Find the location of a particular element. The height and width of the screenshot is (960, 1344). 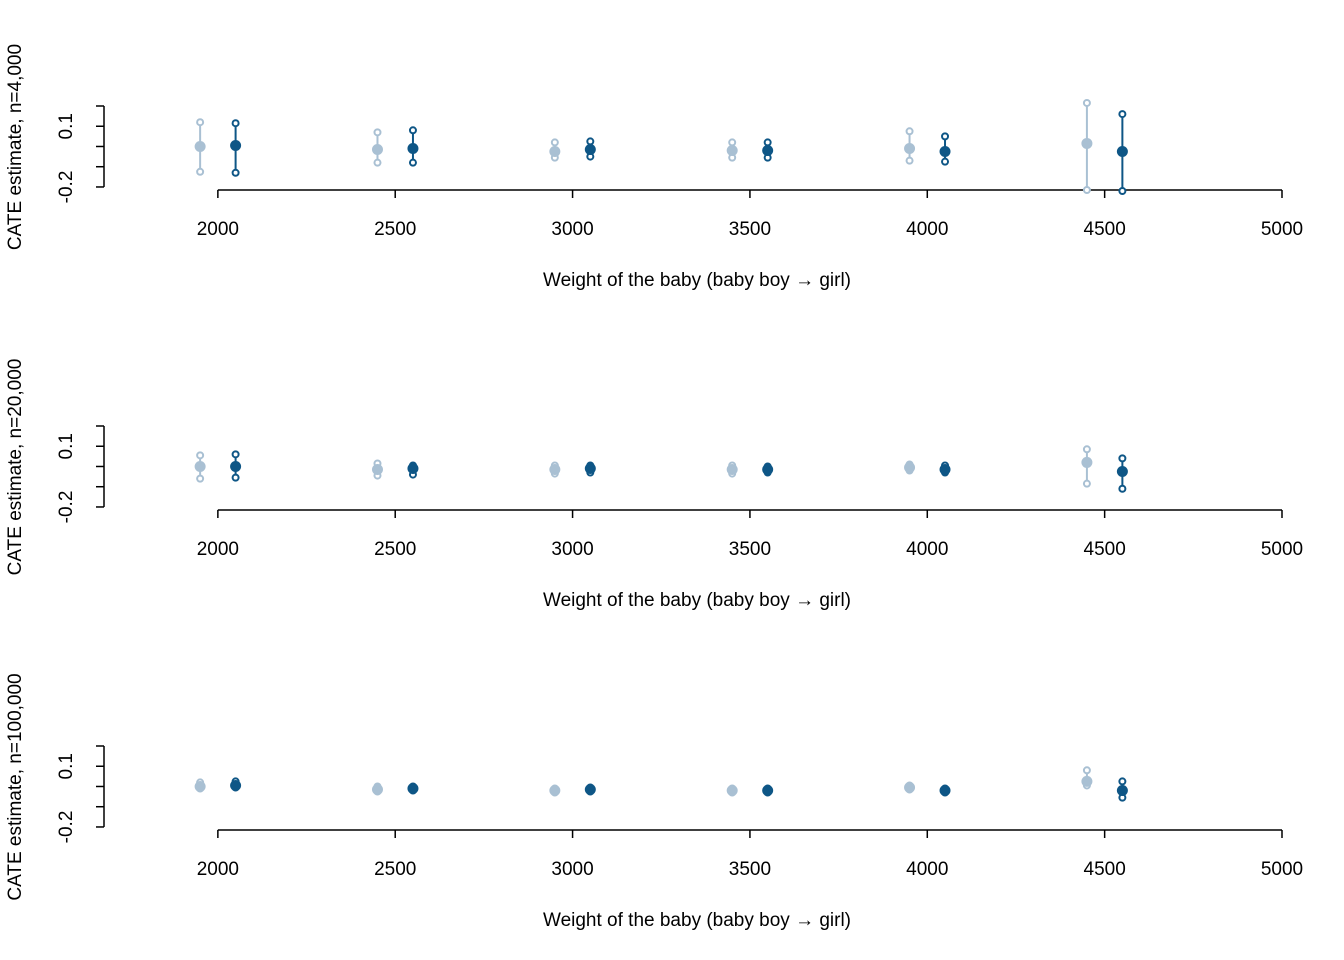

y-axis-label: CATE estimate, n=20,000 is located at coordinates (15, 467).